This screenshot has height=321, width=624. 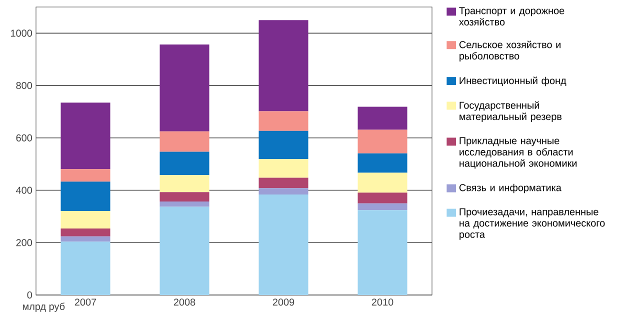 What do you see at coordinates (511, 16) in the screenshot?
I see `legend-label: Транспорт и дорожное хозяйство` at bounding box center [511, 16].